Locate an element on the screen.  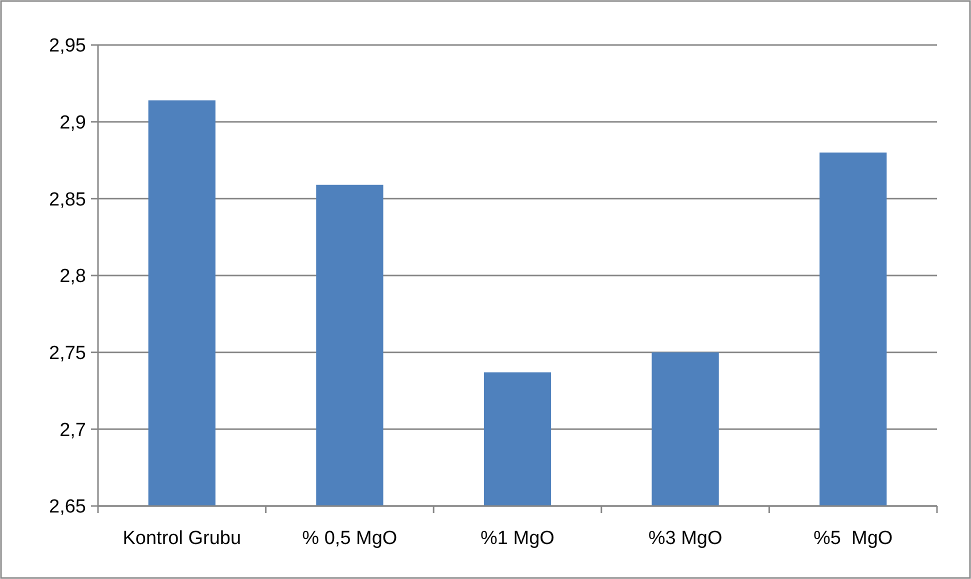
y-tick-label: 2,7 is located at coordinates (73, 430).